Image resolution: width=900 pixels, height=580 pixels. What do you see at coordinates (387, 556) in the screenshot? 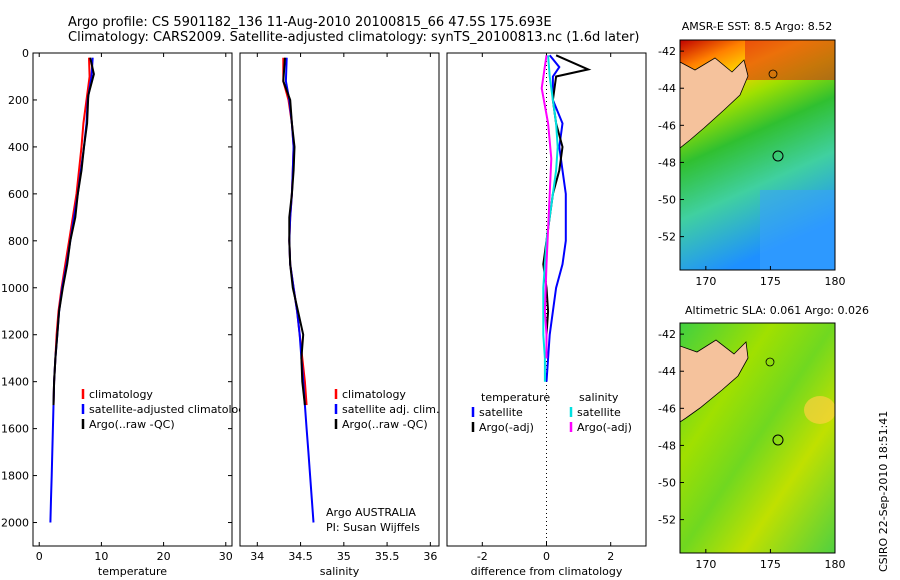
I see `x-tick-label: 35.5` at bounding box center [387, 556].